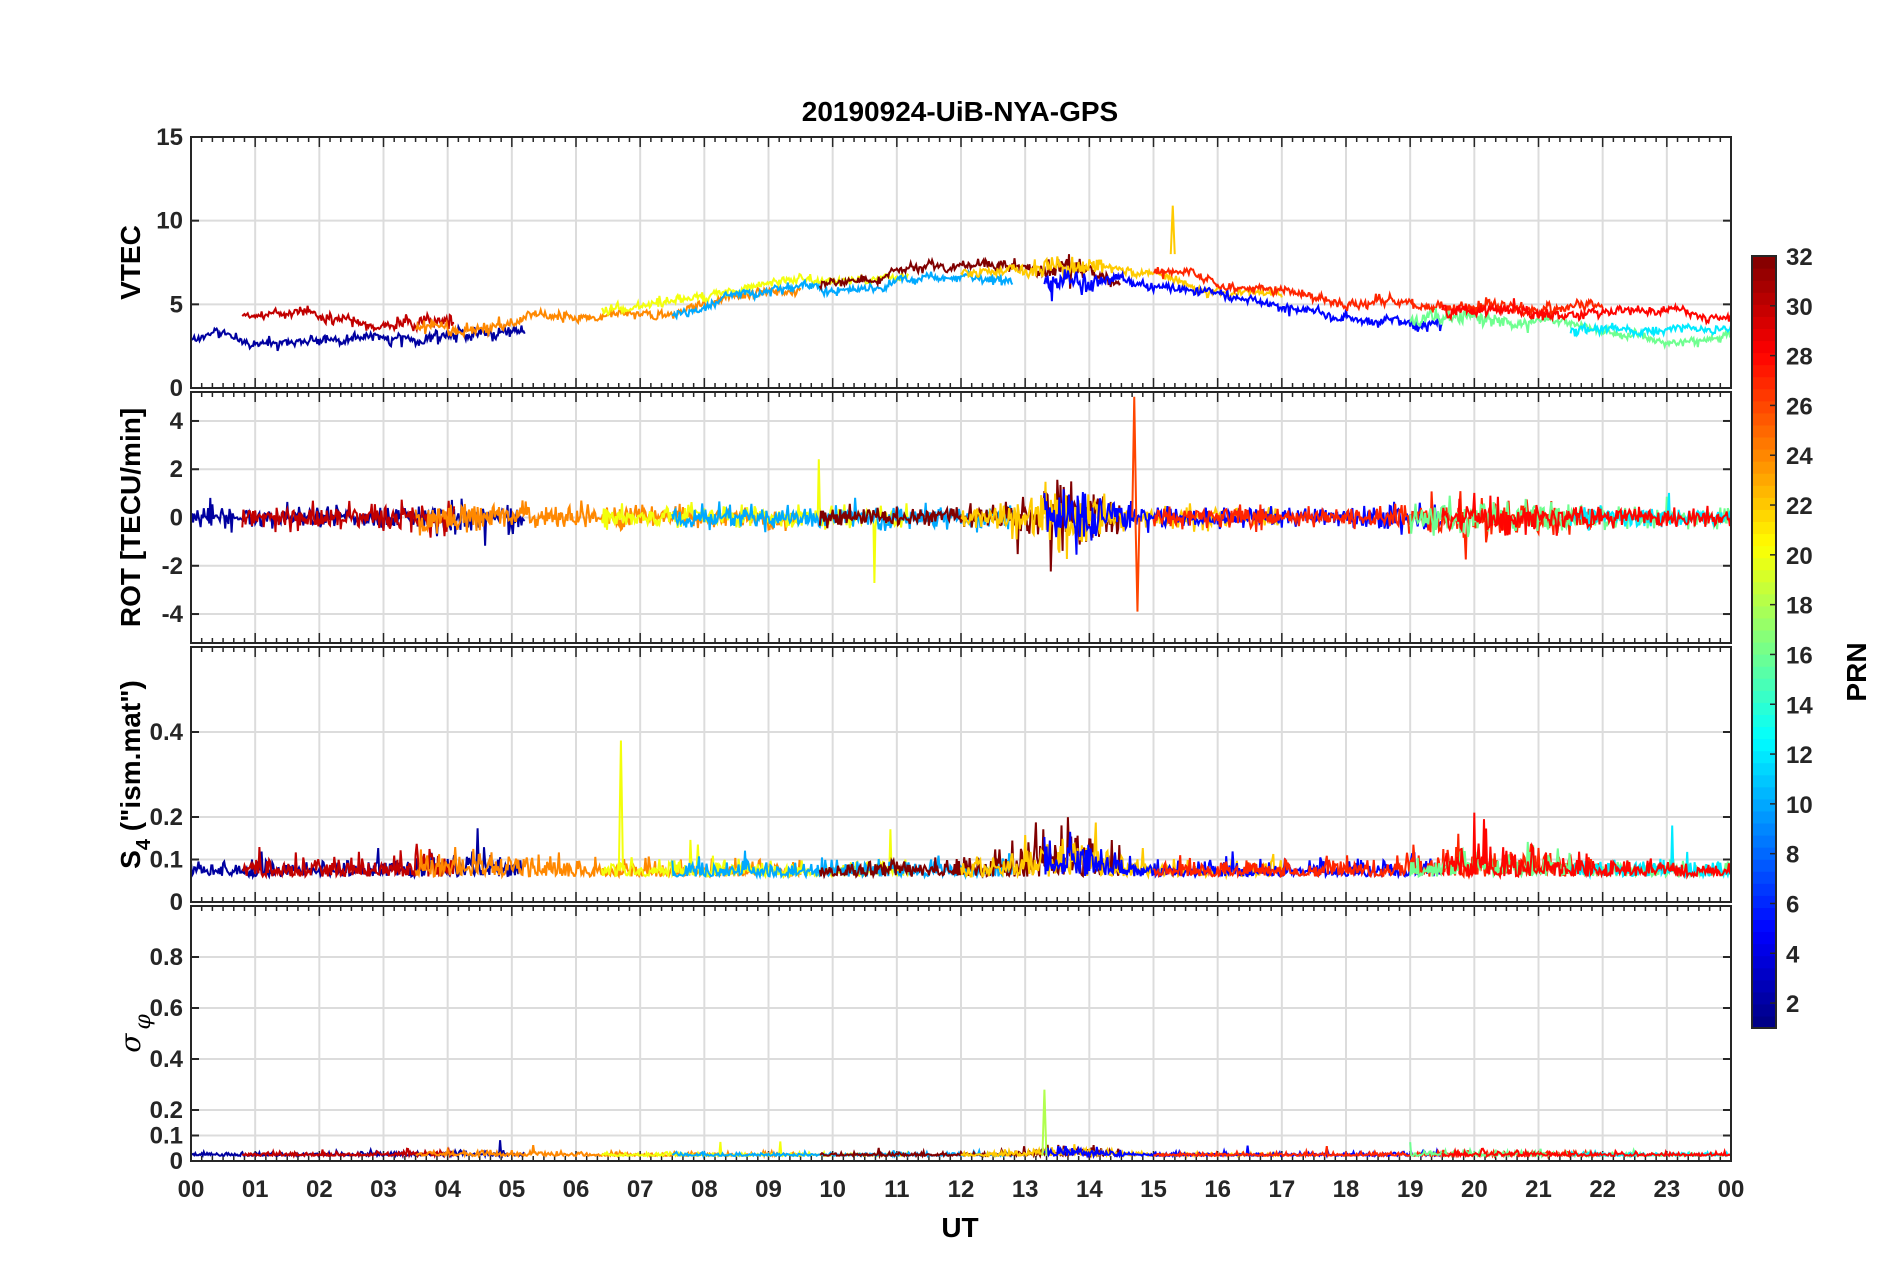 The height and width of the screenshot is (1272, 1902). I want to click on x-tick-label: 19, so click(1410, 1189).